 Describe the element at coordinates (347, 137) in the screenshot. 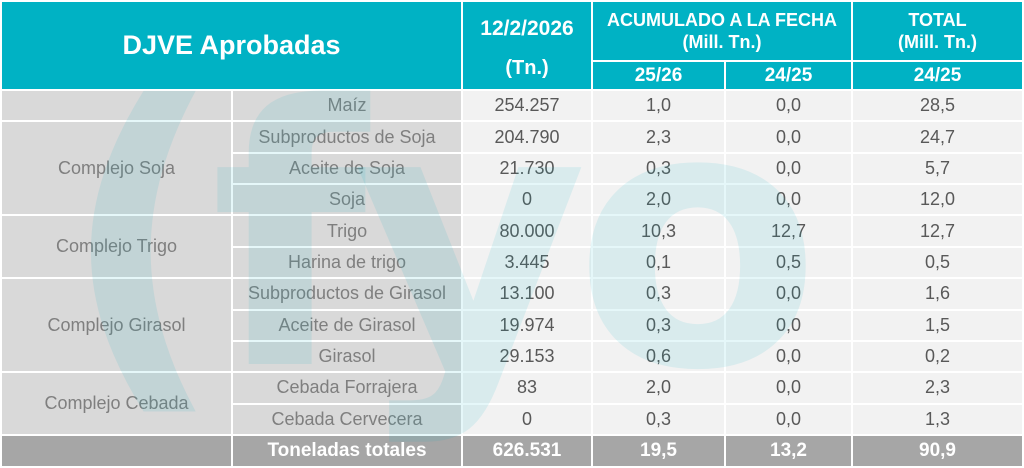

I see `product-cell: Subproductos de Soja` at that location.